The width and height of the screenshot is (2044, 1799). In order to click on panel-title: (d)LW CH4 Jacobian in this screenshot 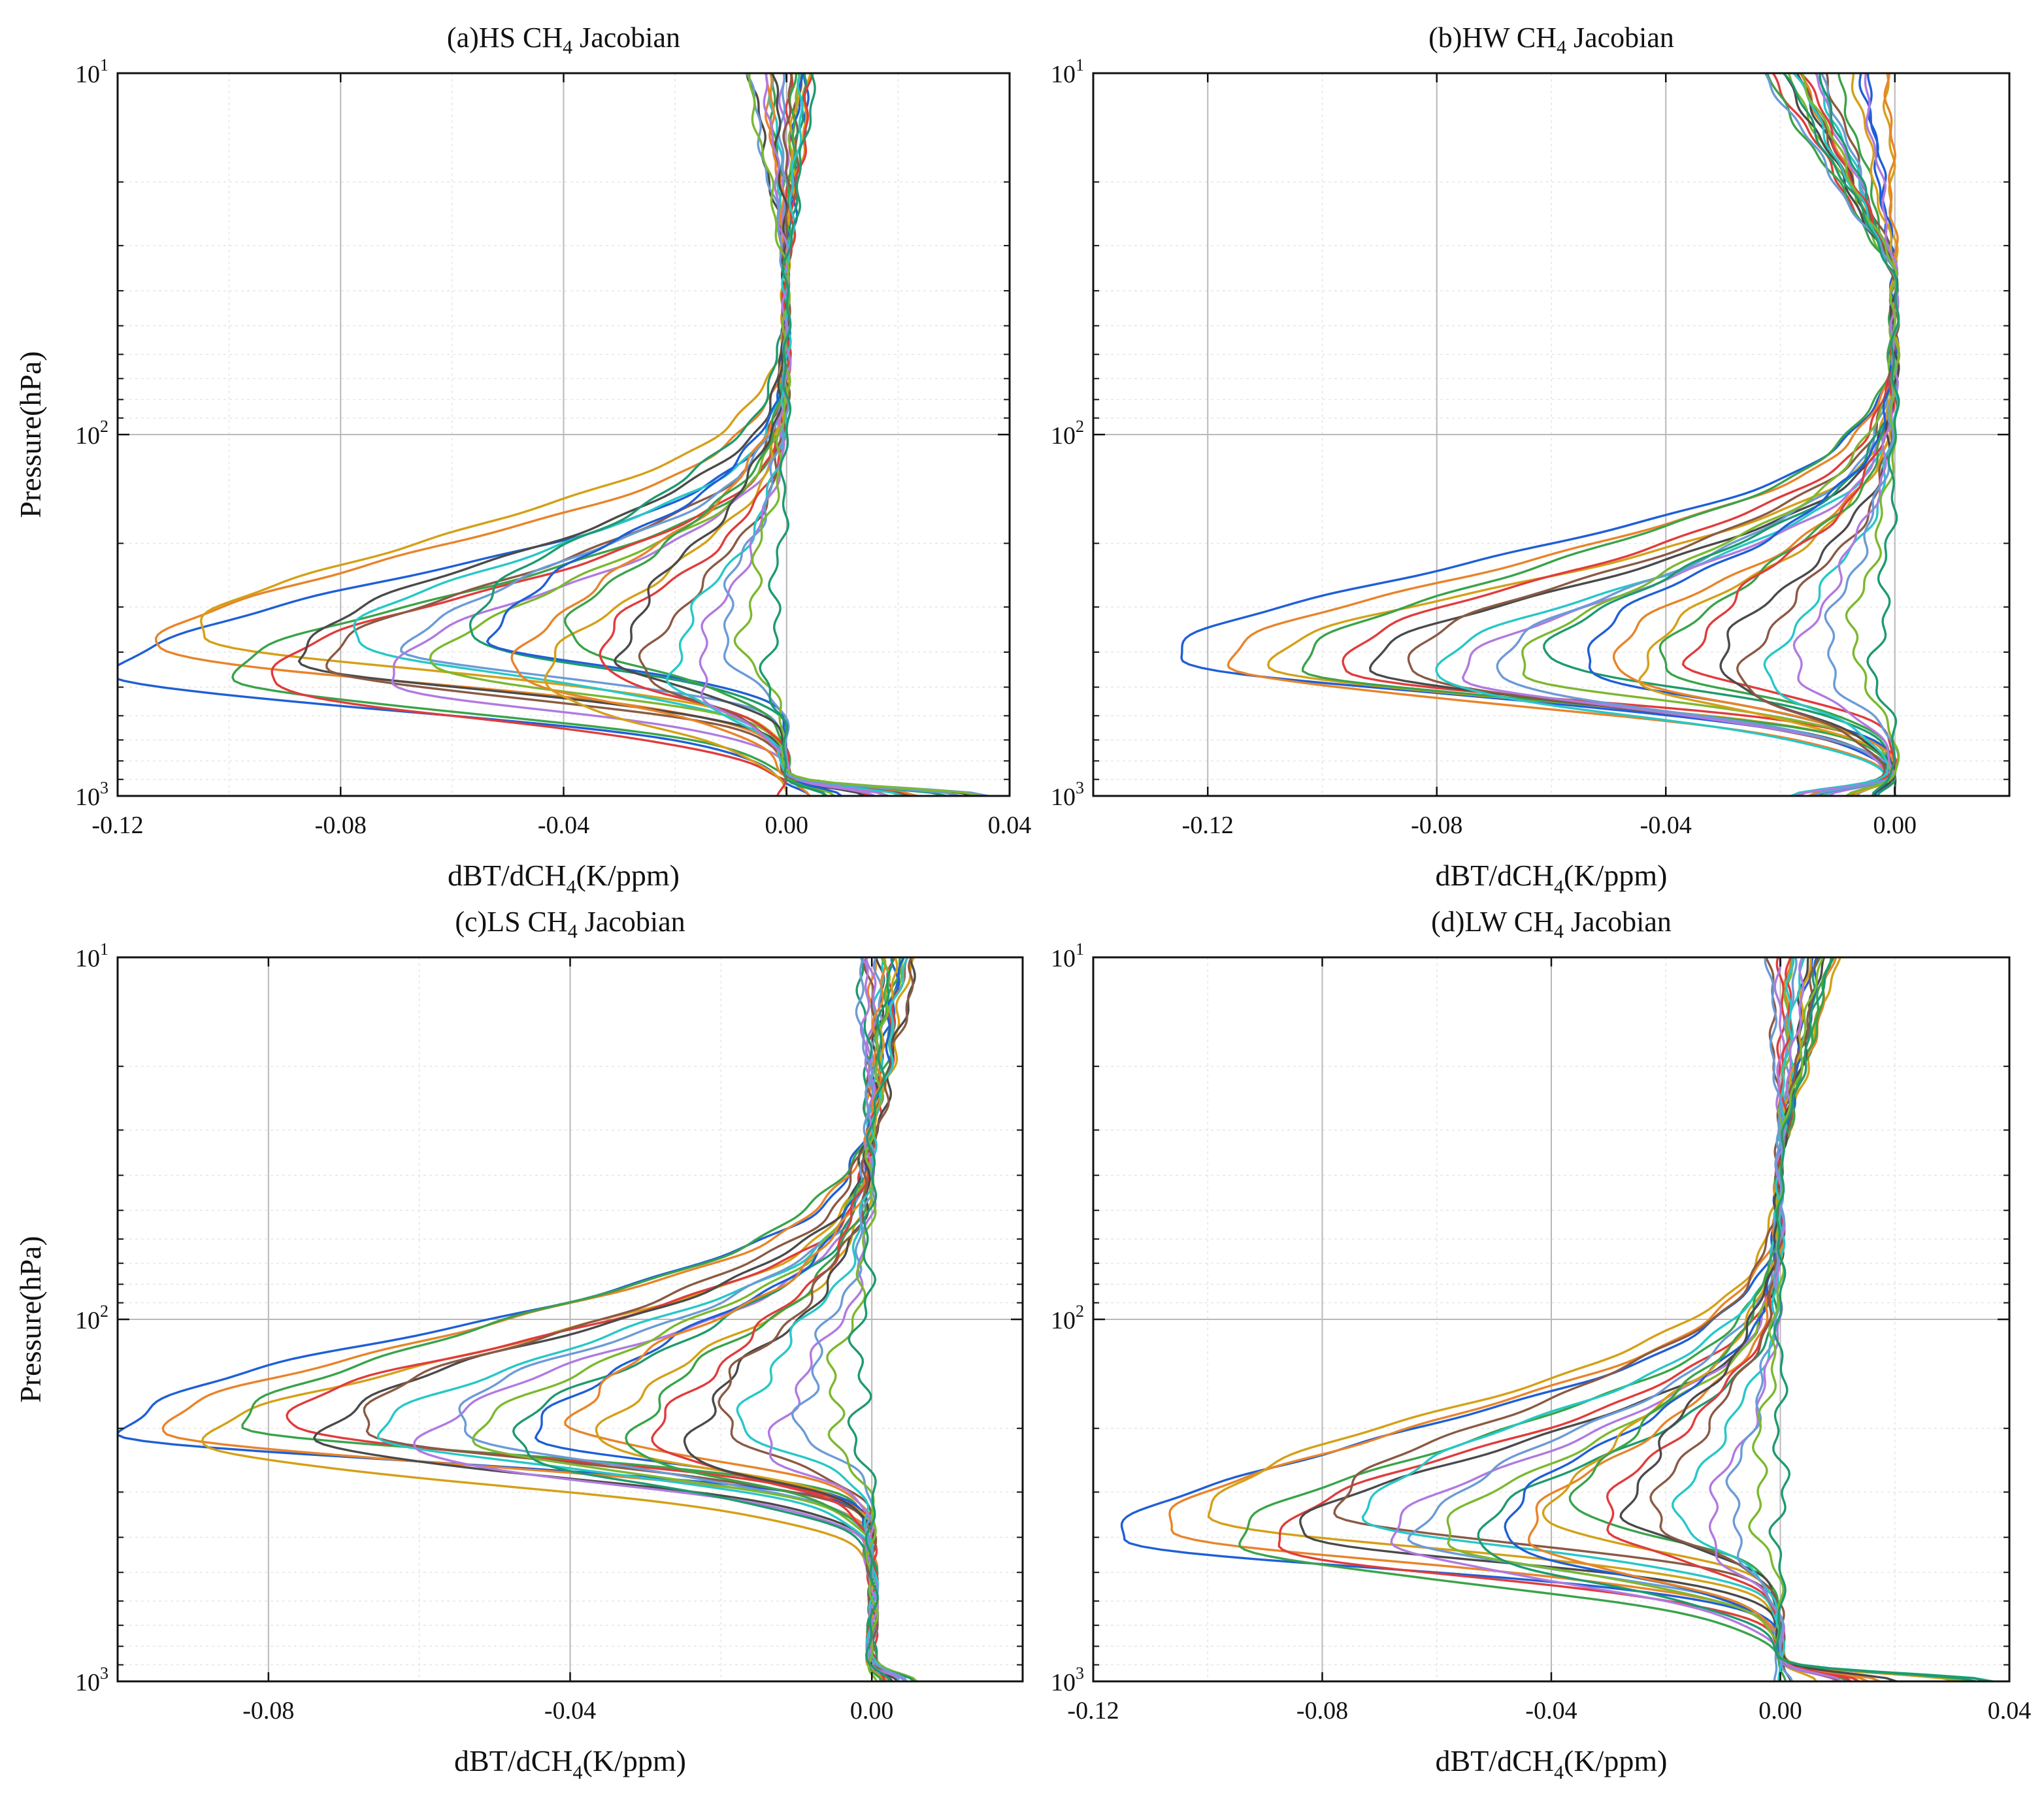, I will do `click(1551, 924)`.